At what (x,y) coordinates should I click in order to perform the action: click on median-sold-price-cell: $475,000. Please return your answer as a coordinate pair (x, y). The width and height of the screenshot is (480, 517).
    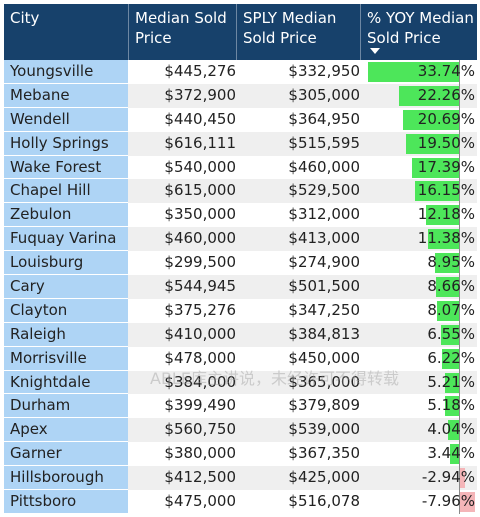
    Looking at the image, I should click on (200, 501).